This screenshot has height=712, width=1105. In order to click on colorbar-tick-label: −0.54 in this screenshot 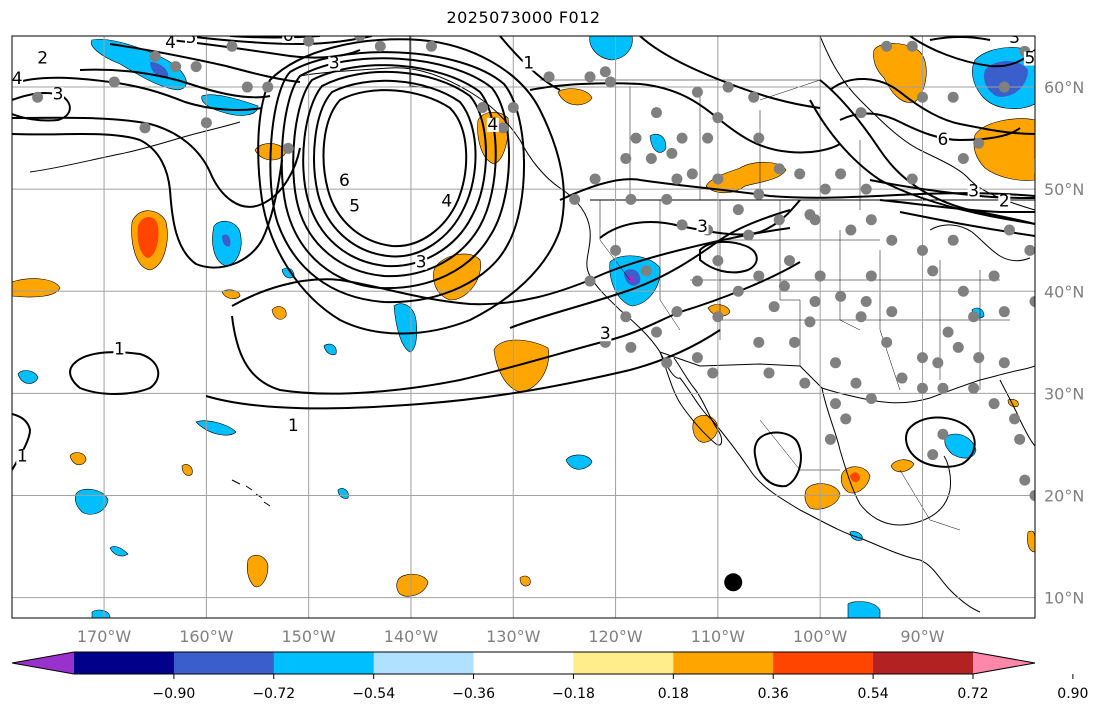, I will do `click(373, 694)`.